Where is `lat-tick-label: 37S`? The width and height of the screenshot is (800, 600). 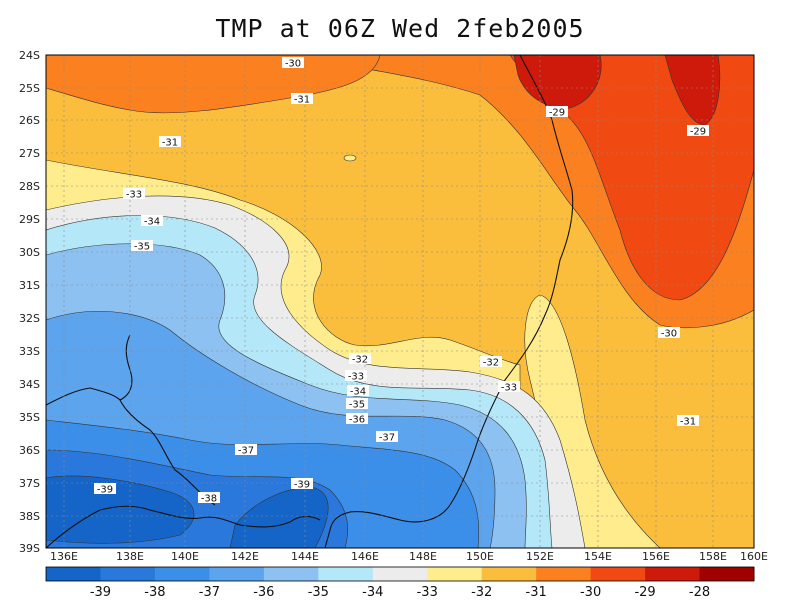
lat-tick-label: 37S is located at coordinates (29, 483).